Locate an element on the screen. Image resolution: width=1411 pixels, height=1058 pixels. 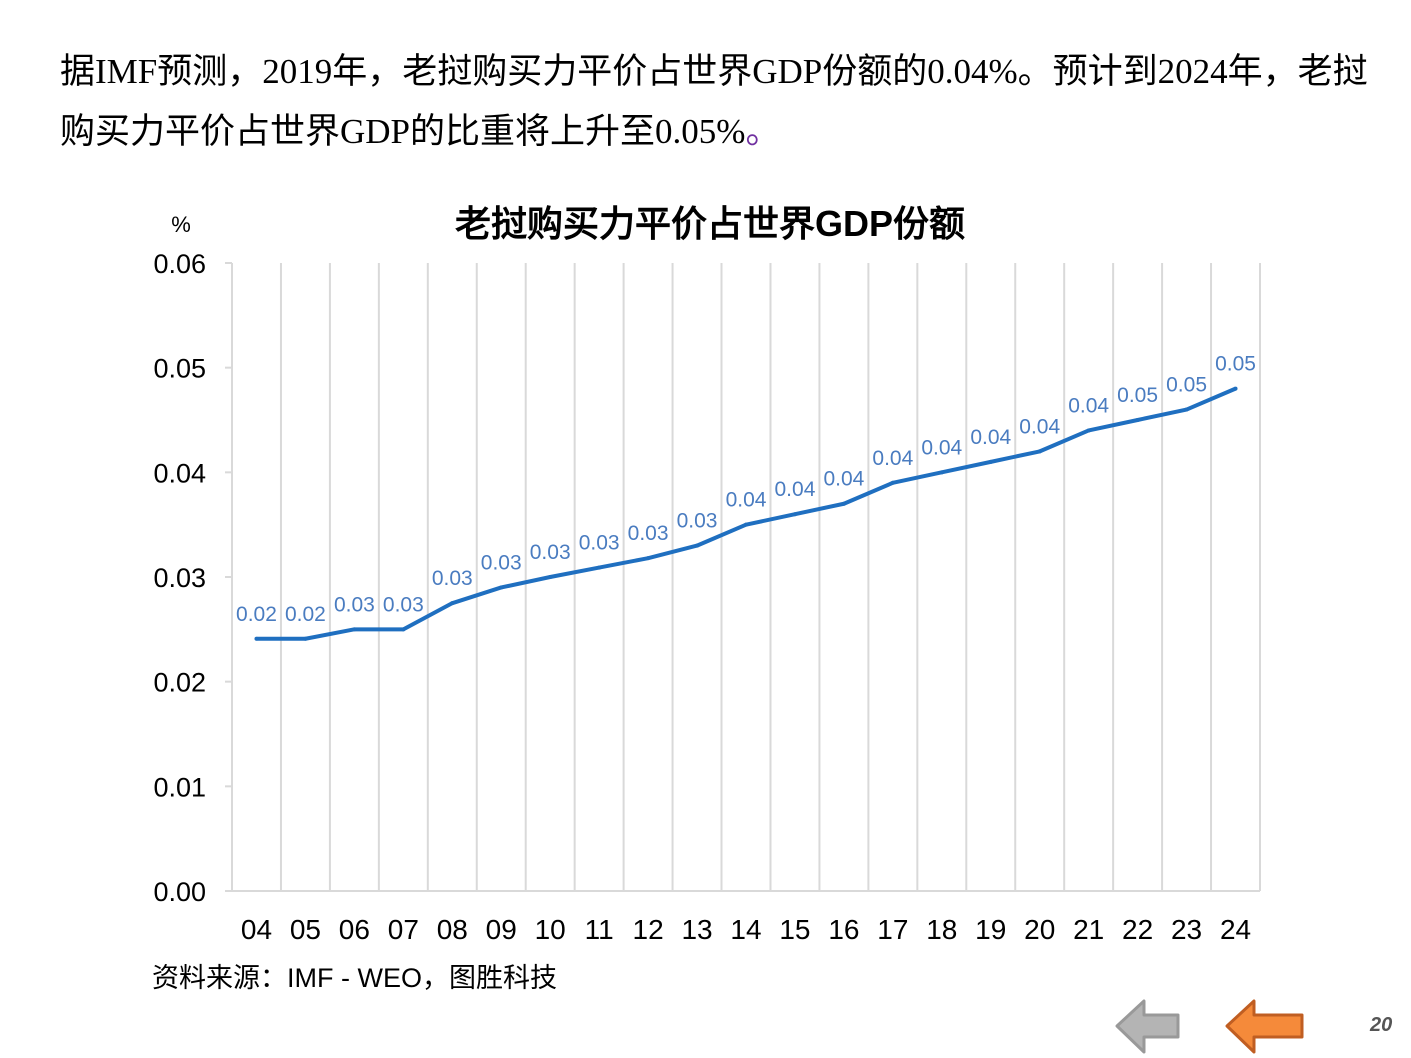
x-tick-label: 14 is located at coordinates (745, 929).